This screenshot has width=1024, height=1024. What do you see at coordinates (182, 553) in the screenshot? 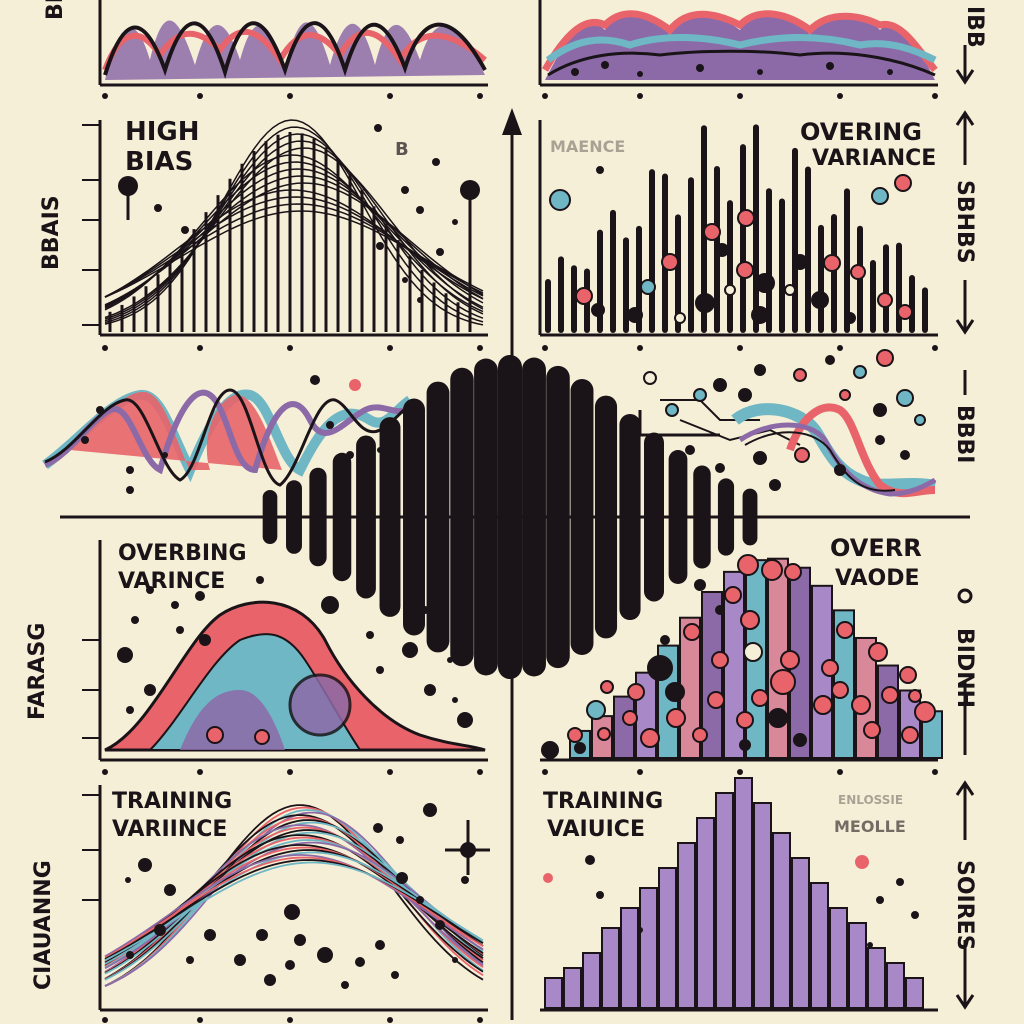
I see `panel-title-line1: OVERBING` at bounding box center [182, 553].